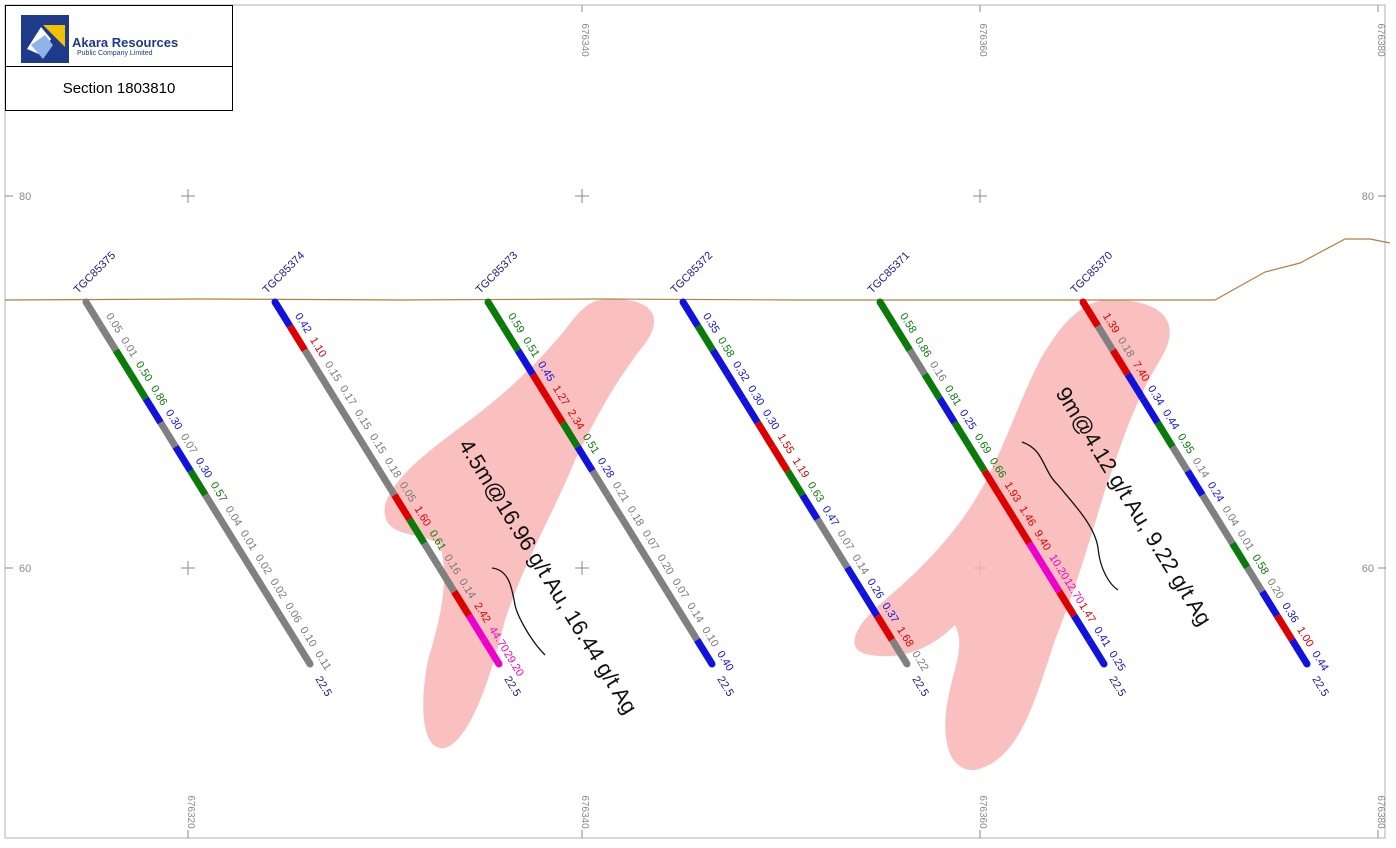 This screenshot has height=848, width=1396. What do you see at coordinates (1092, 273) in the screenshot?
I see `hole-name: TGC85370` at bounding box center [1092, 273].